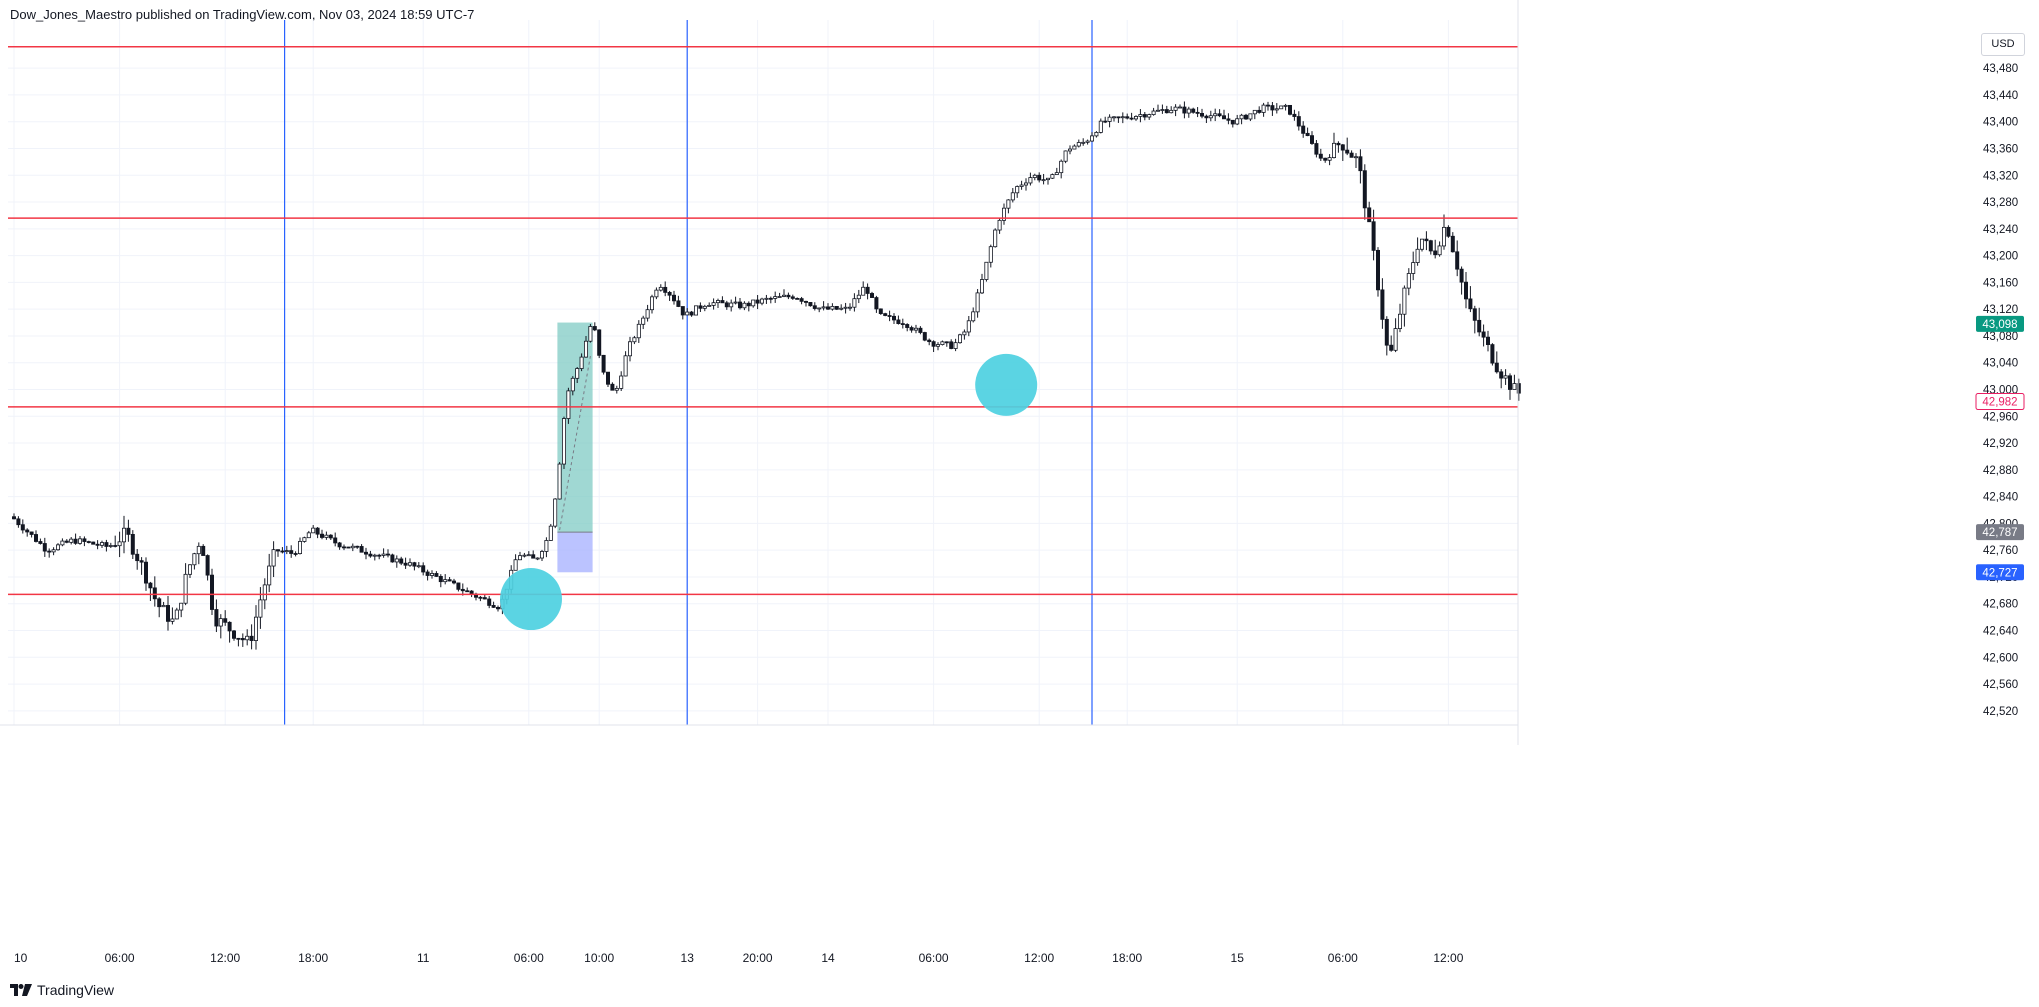  I want to click on marker-circles, so click(769, 492).